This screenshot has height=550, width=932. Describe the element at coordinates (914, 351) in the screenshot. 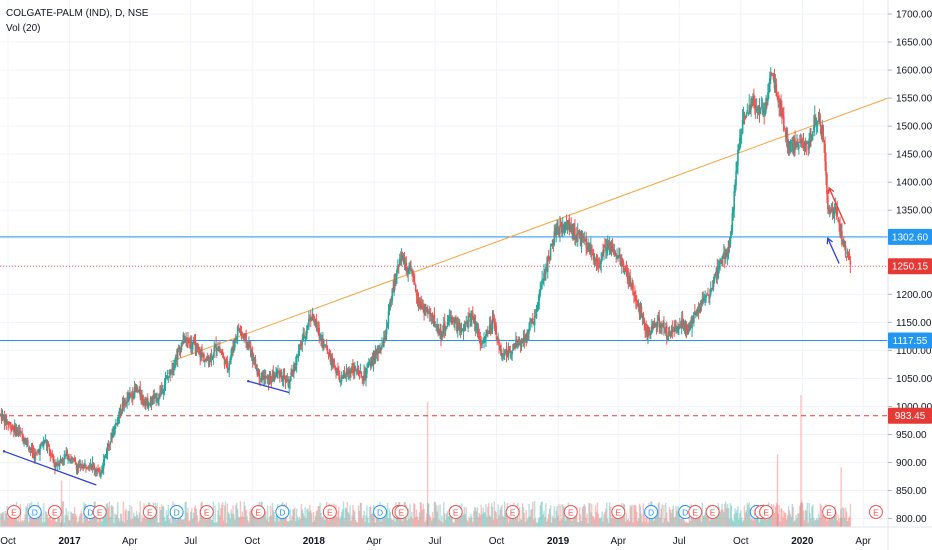

I see `price-tick-label: 1100.00` at that location.